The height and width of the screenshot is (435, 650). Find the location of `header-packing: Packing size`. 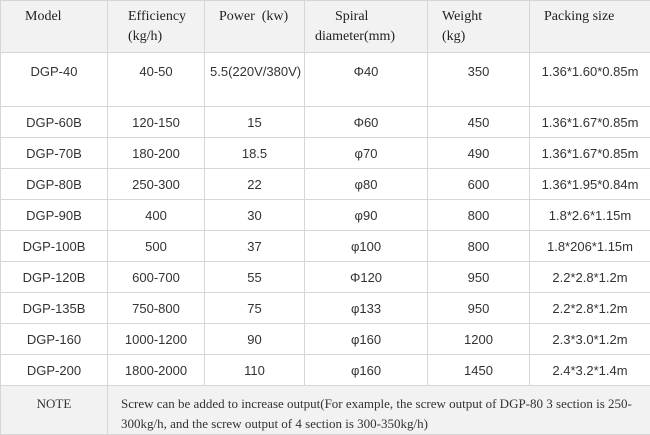

header-packing: Packing size is located at coordinates (590, 27).